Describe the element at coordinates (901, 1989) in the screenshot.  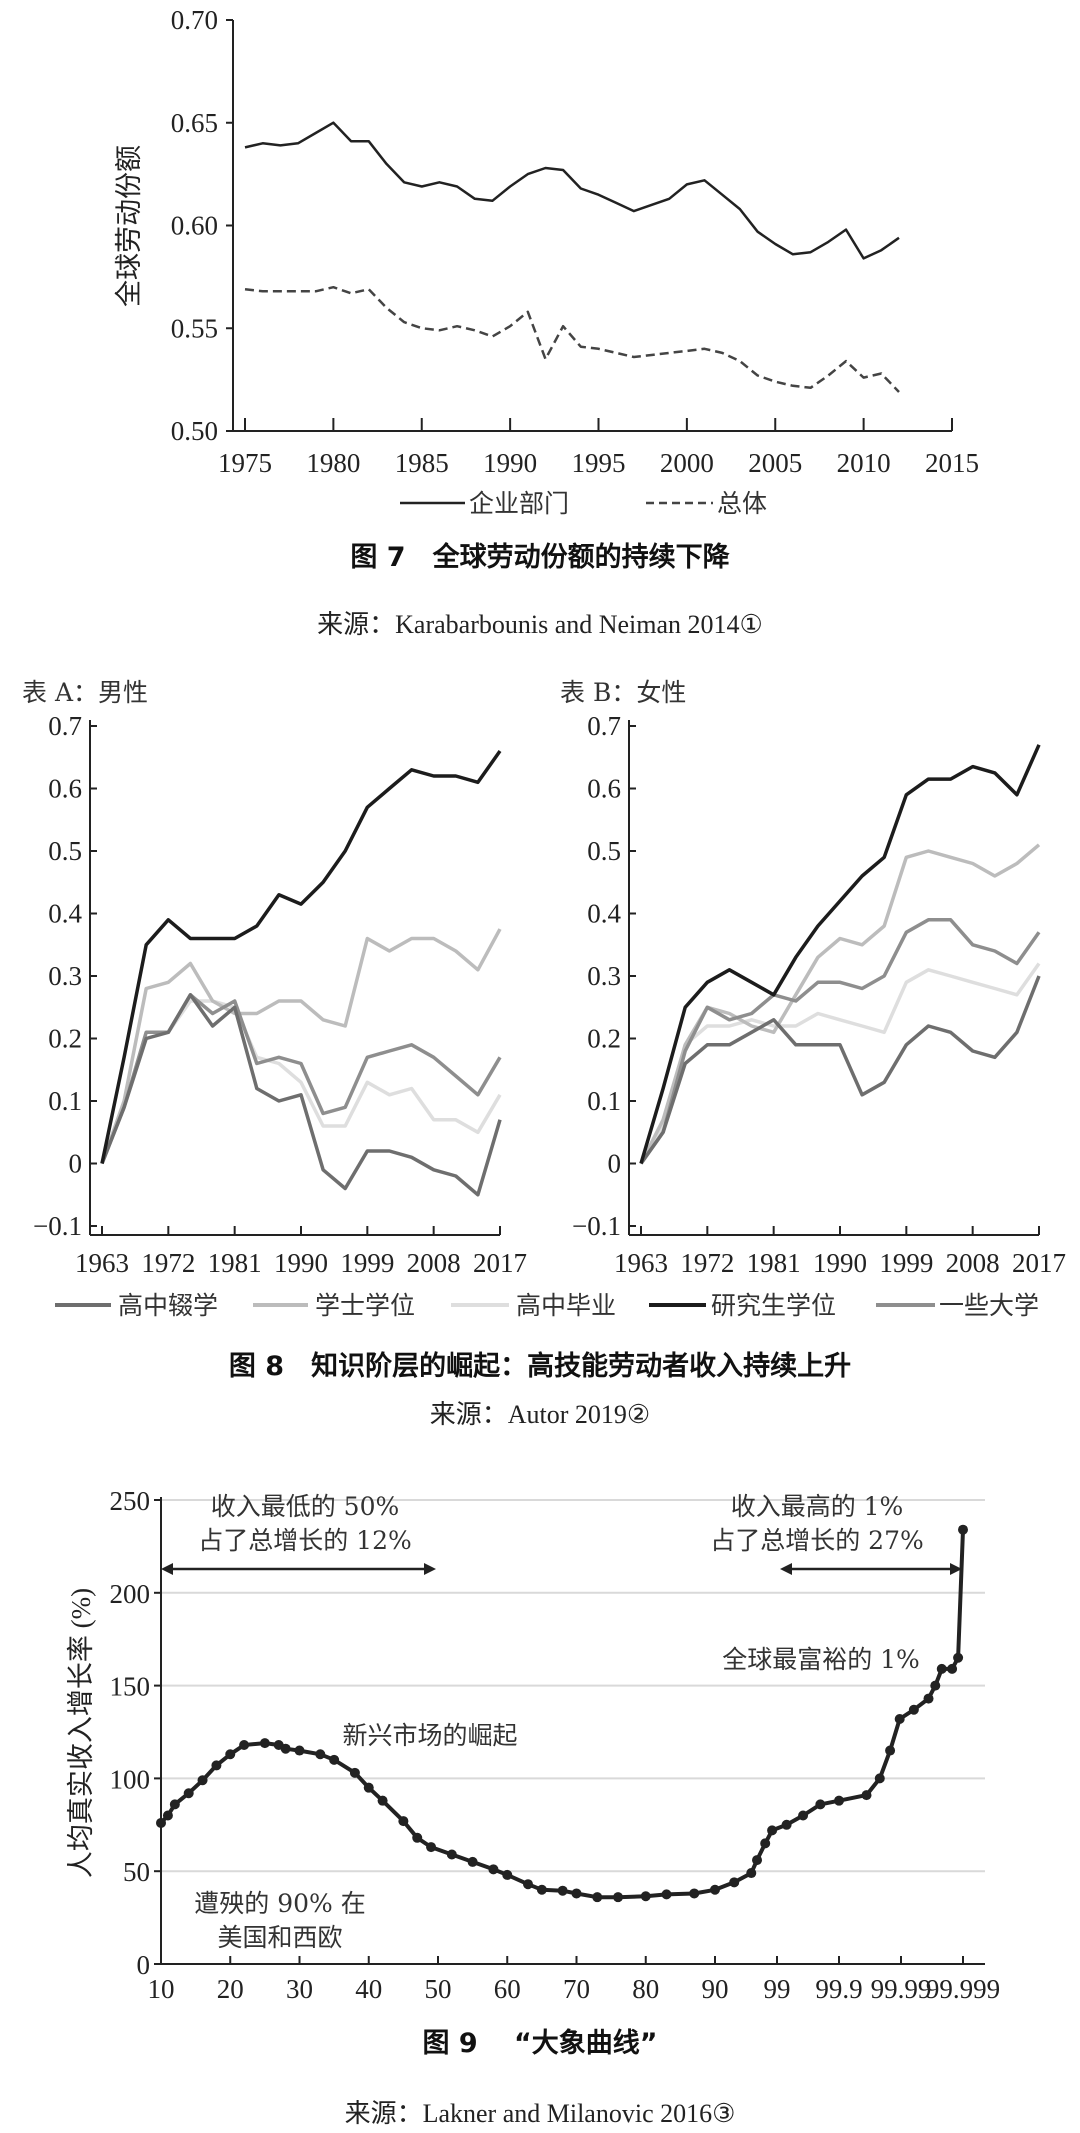
I see `fig9-x-tick-label: 99.99` at that location.